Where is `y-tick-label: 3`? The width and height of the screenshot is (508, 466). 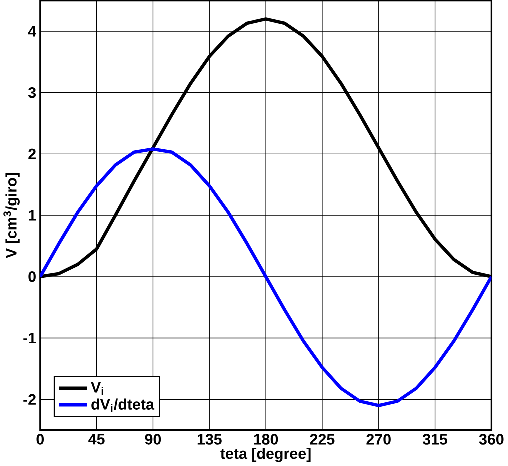 y-tick-label: 3 is located at coordinates (32, 93).